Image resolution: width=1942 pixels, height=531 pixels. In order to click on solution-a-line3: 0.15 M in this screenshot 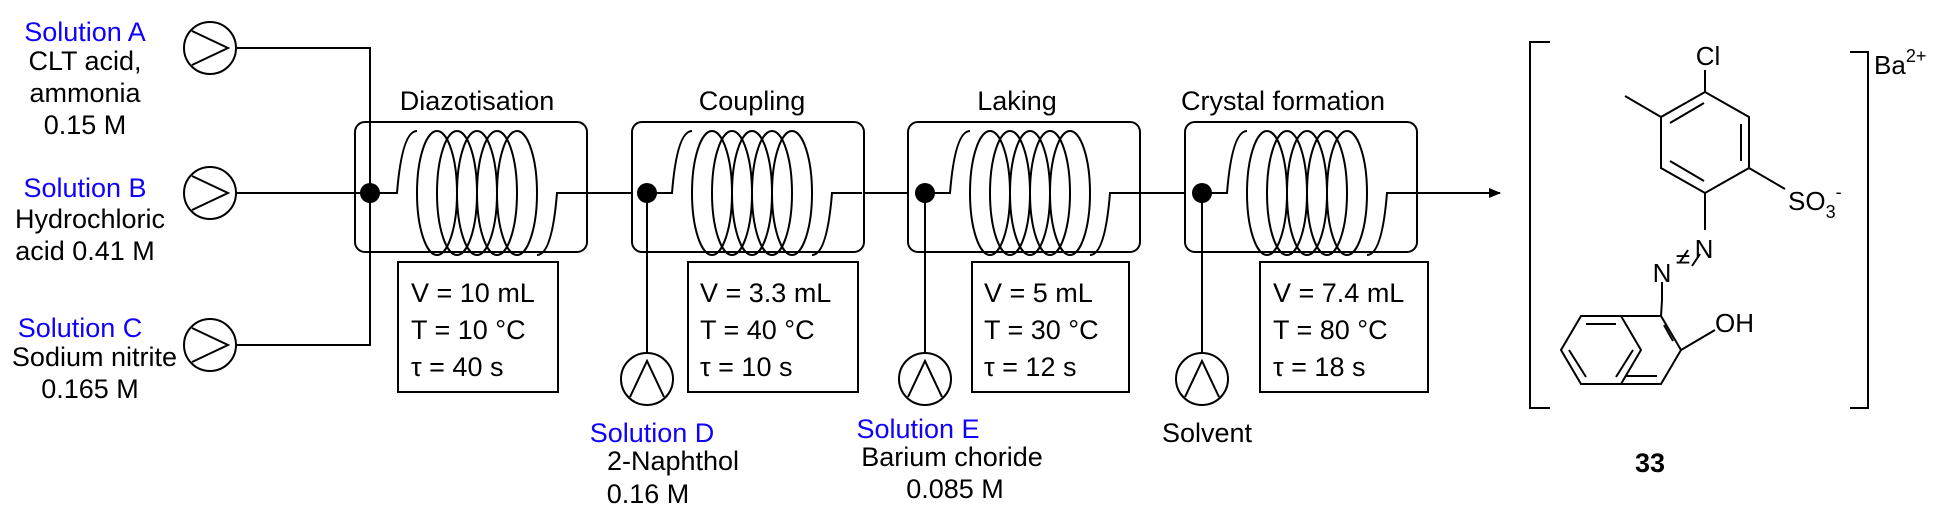, I will do `click(85, 125)`.